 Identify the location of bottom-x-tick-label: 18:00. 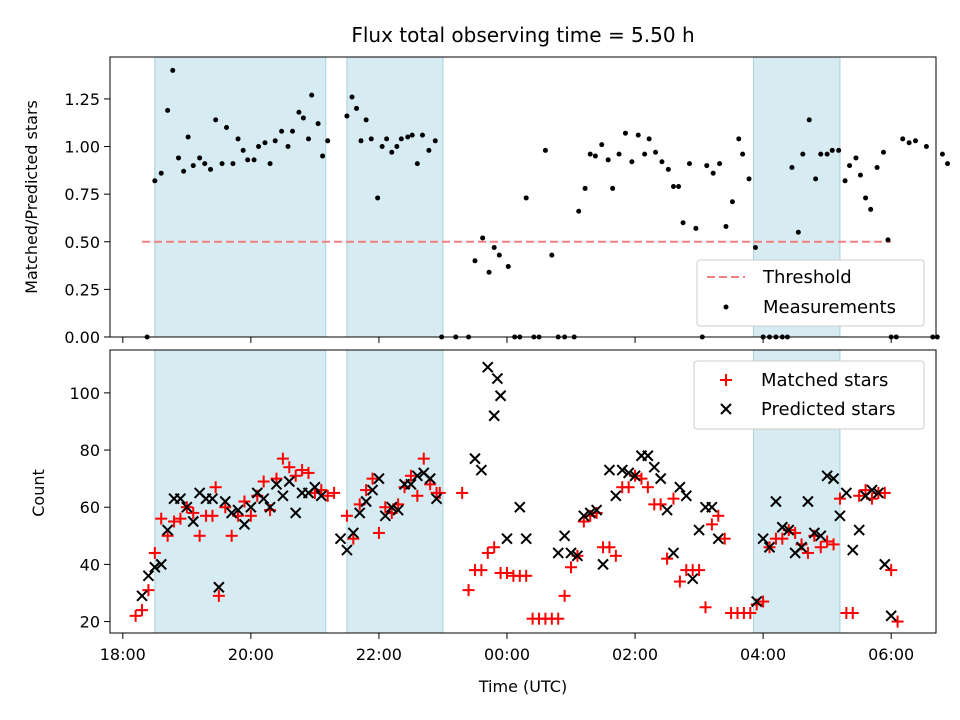
(123, 654).